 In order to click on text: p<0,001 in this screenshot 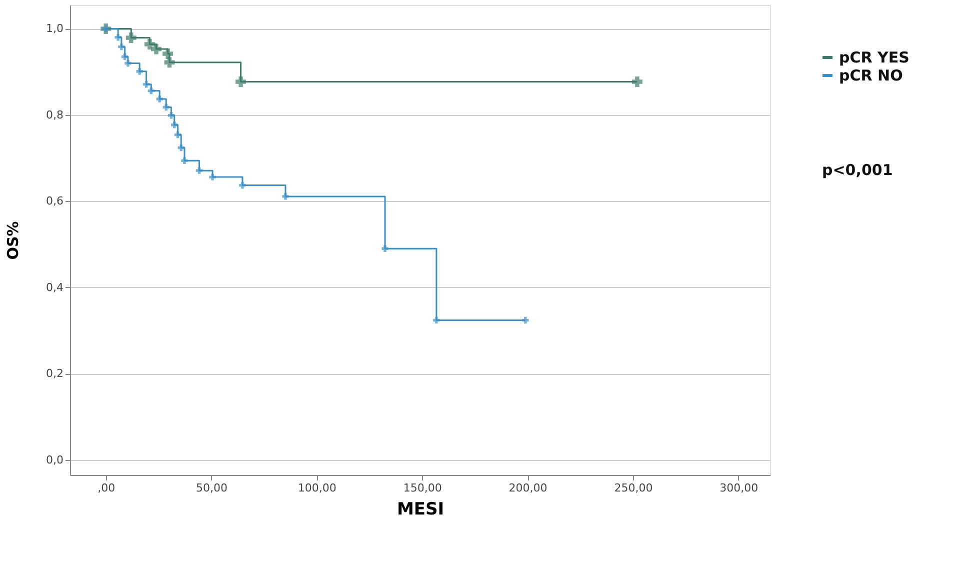, I will do `click(857, 170)`.